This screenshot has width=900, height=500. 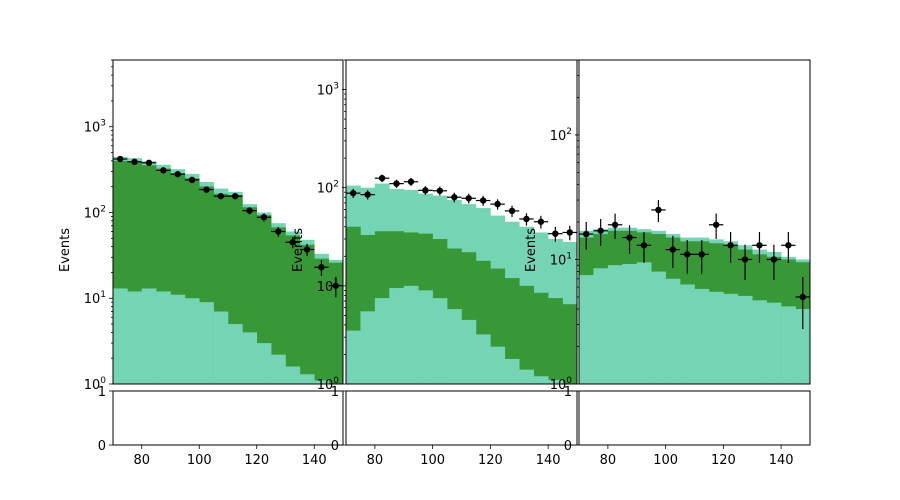 What do you see at coordinates (531, 250) in the screenshot?
I see `y-axis-label: Events` at bounding box center [531, 250].